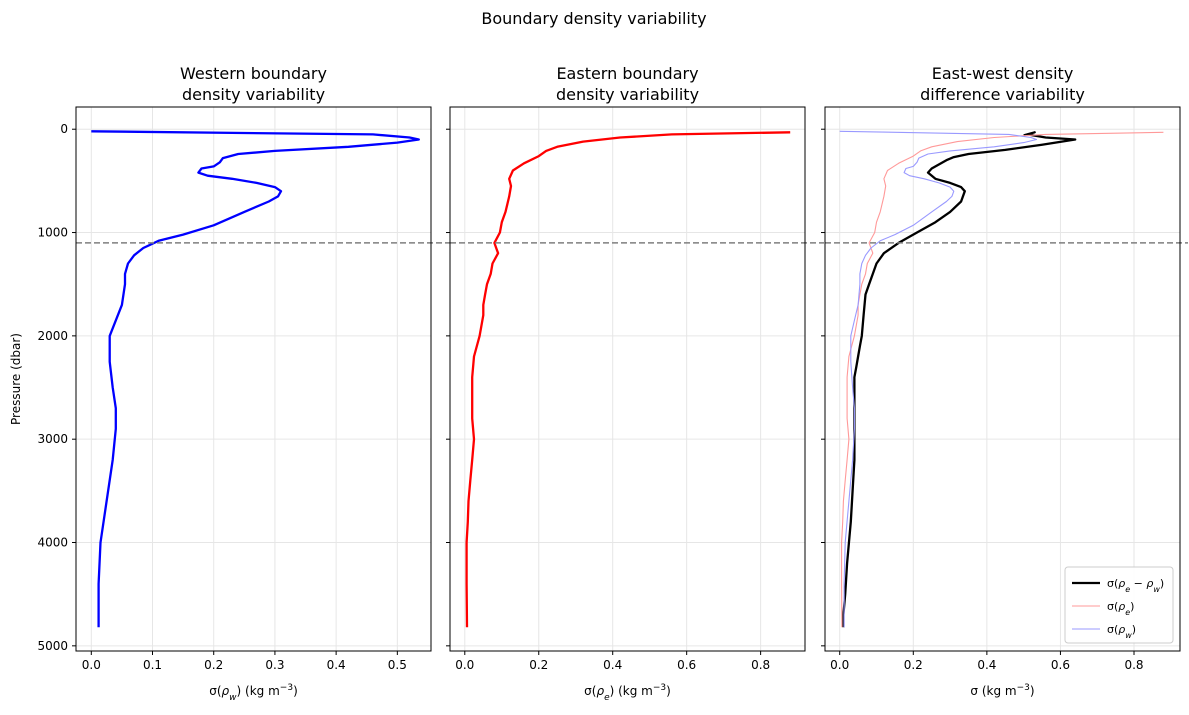 The image size is (1189, 715). Describe the element at coordinates (1002, 690) in the screenshot. I see `x-axis-label: σ (kg m−3)` at that location.